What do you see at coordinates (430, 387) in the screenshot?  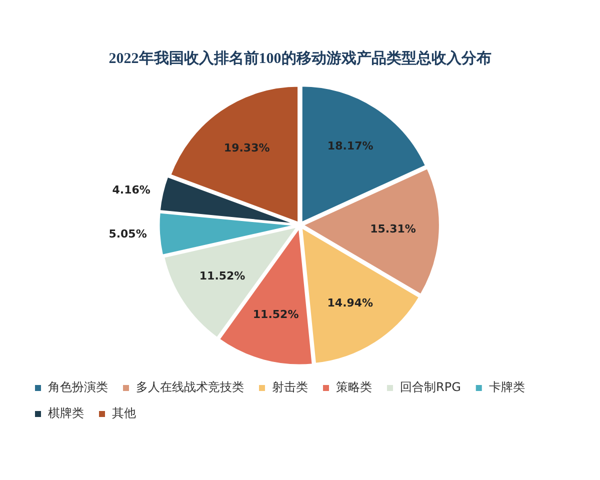 I see `legend-label: 回合制RPG` at bounding box center [430, 387].